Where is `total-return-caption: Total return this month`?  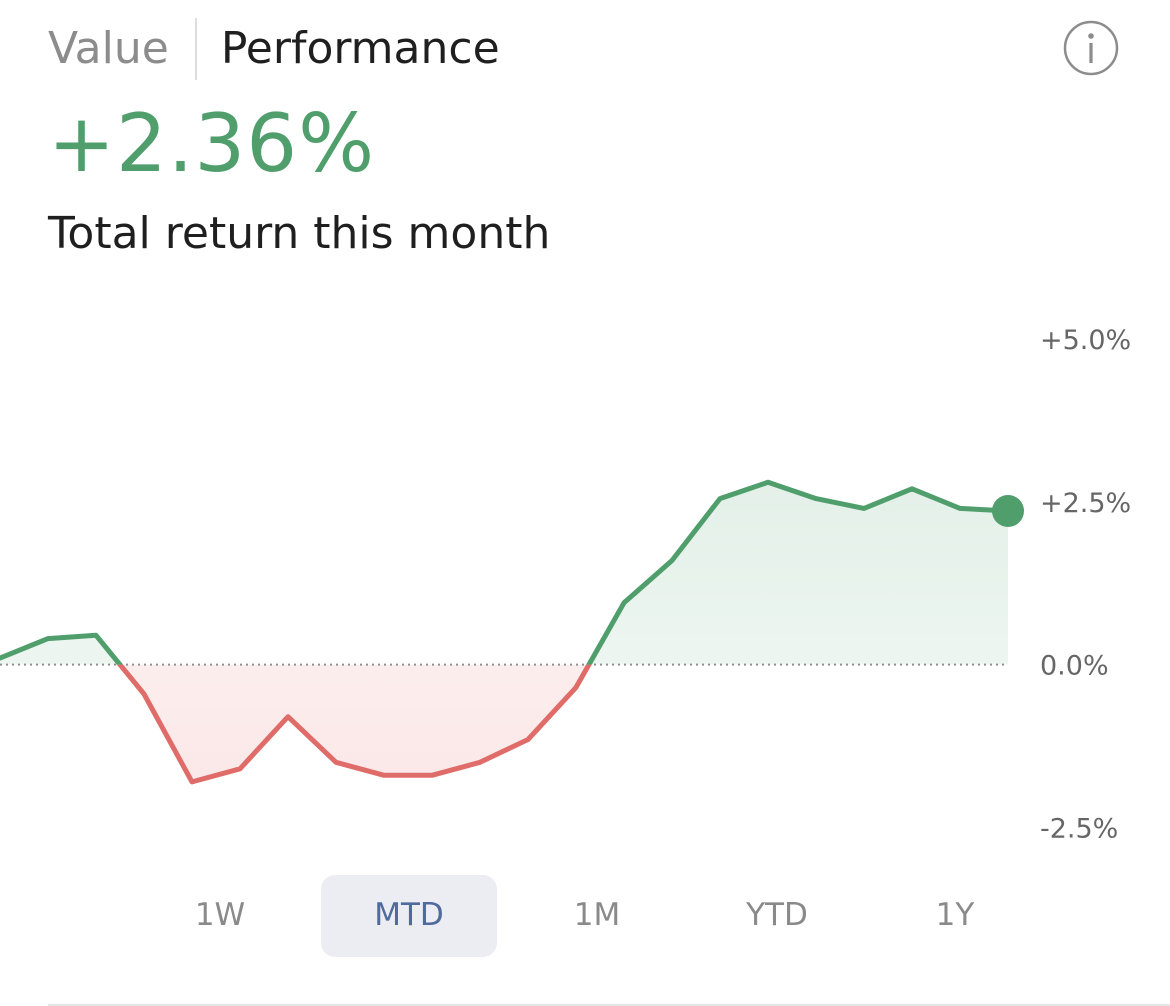 total-return-caption: Total return this month is located at coordinates (299, 233).